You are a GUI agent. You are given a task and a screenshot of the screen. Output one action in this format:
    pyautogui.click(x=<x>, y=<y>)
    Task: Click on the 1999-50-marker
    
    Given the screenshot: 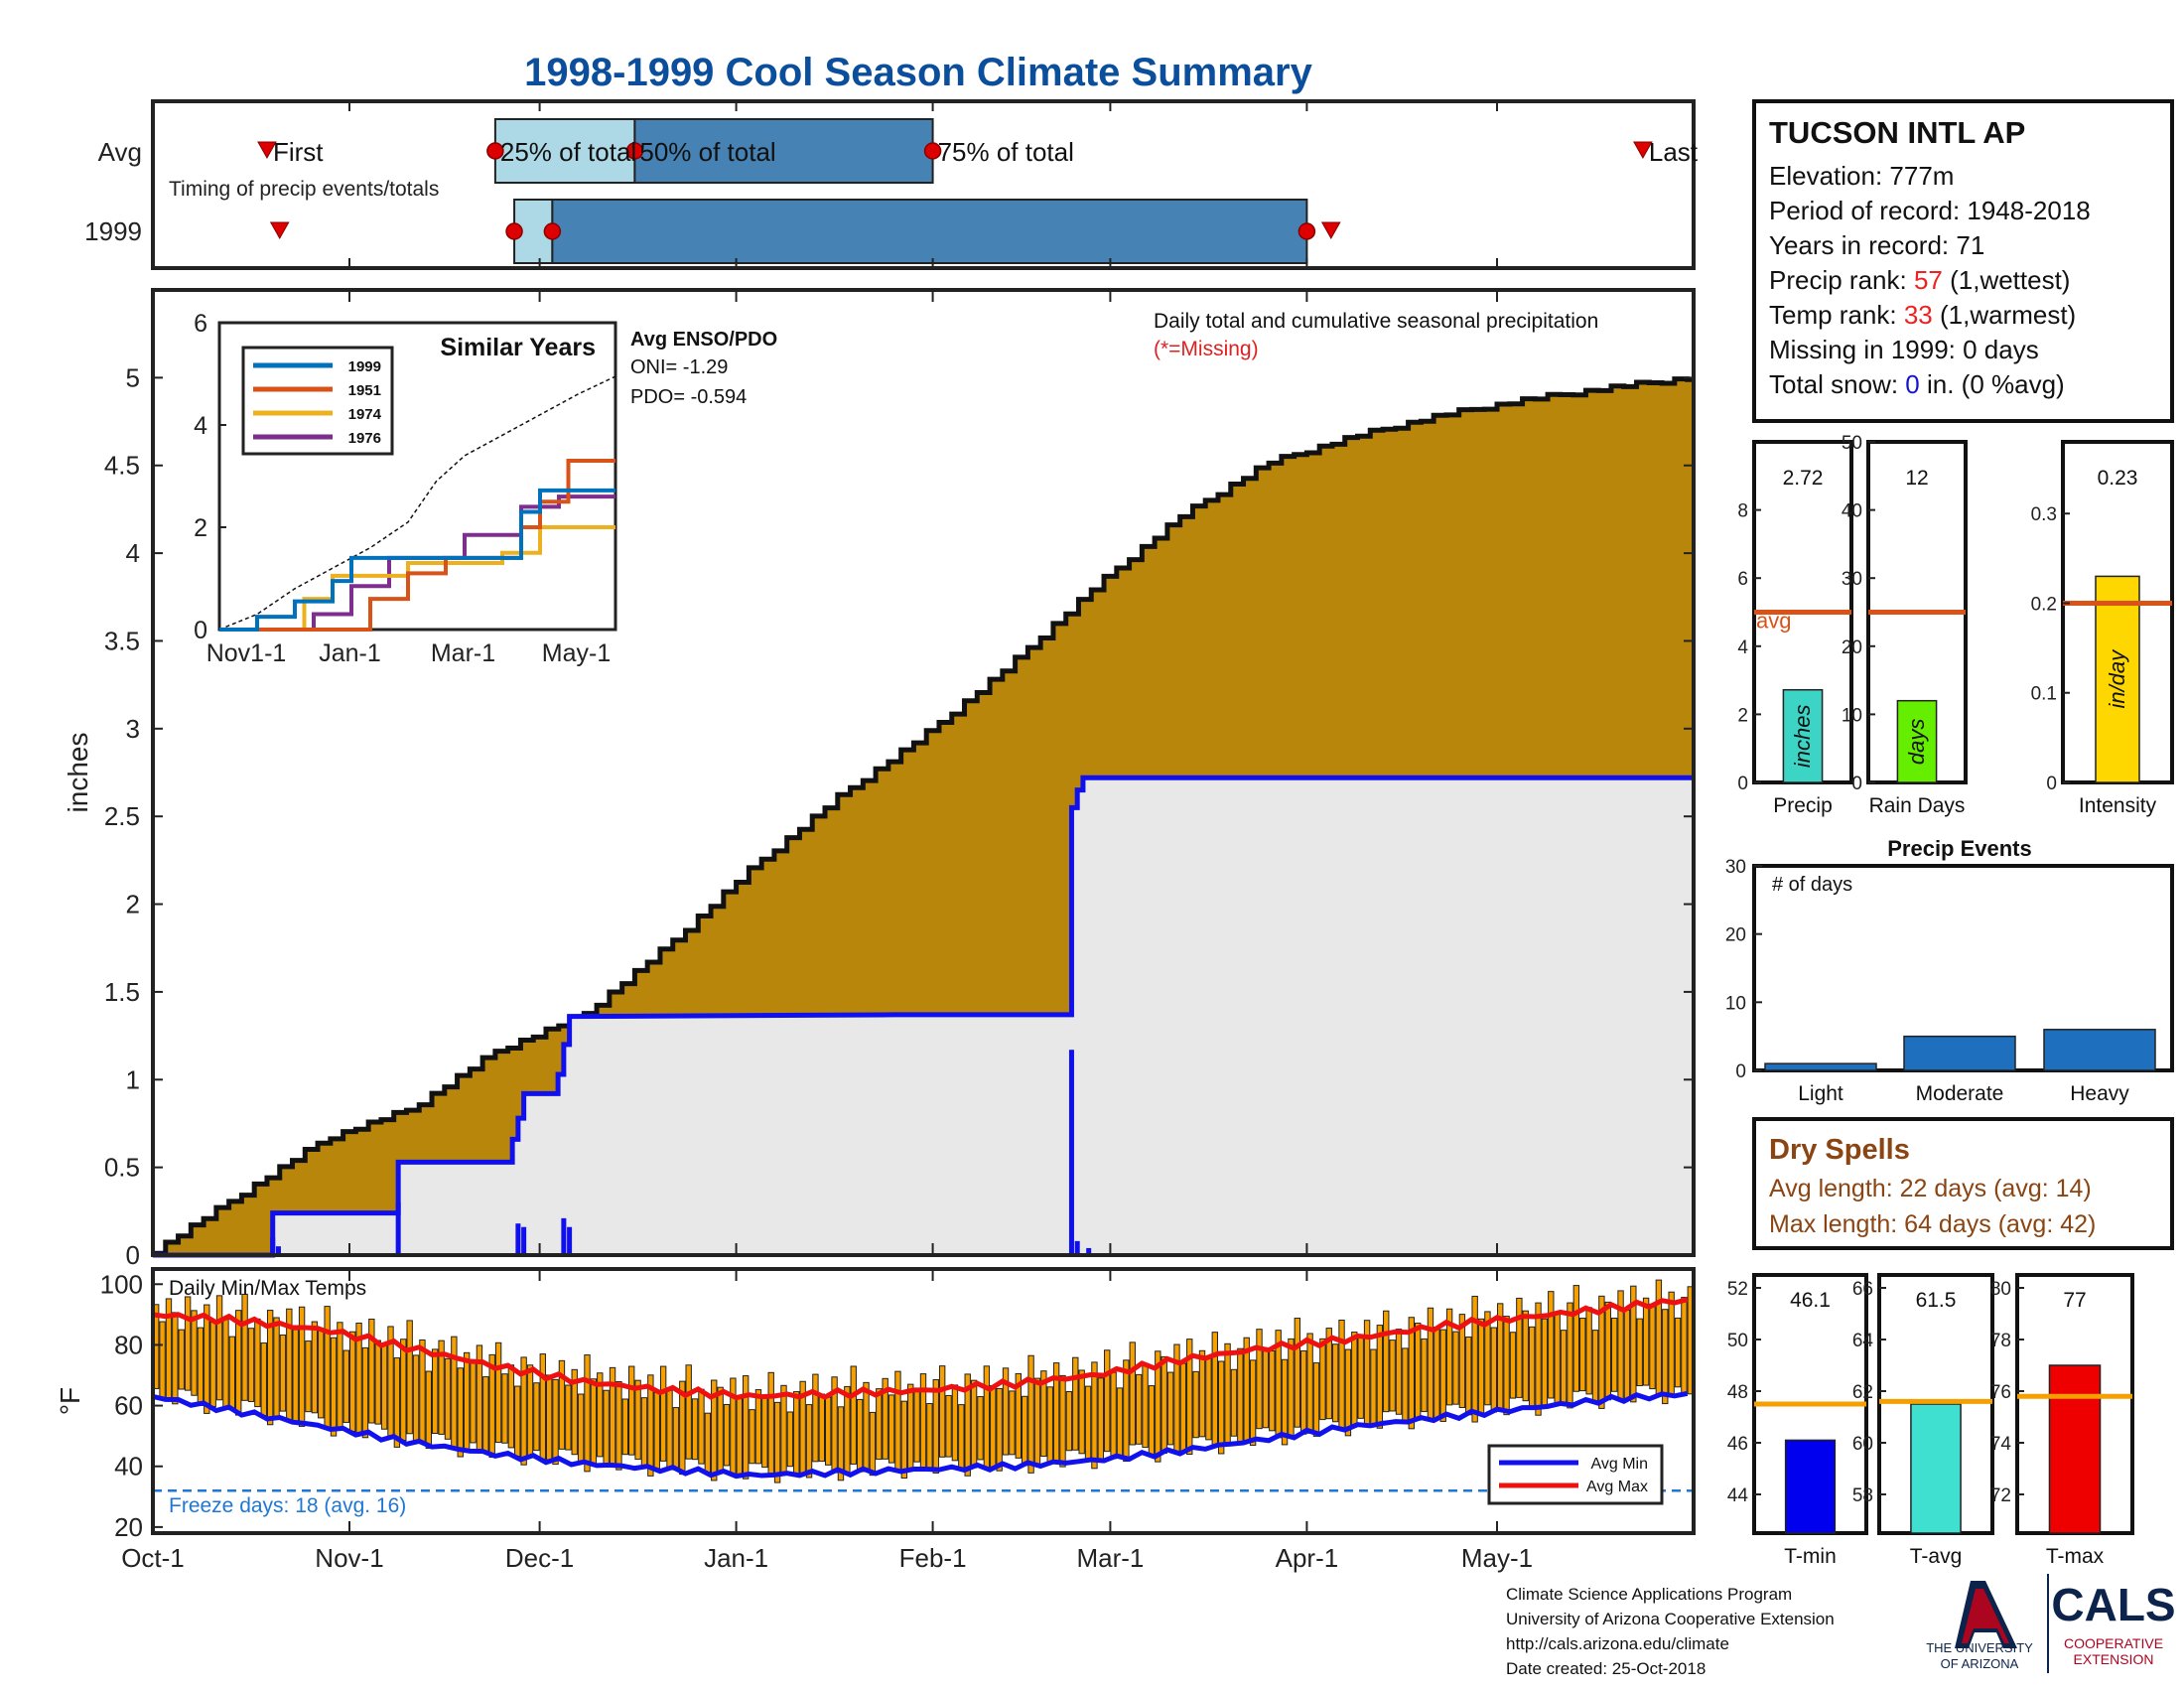 What is the action you would take?
    pyautogui.click(x=552, y=231)
    